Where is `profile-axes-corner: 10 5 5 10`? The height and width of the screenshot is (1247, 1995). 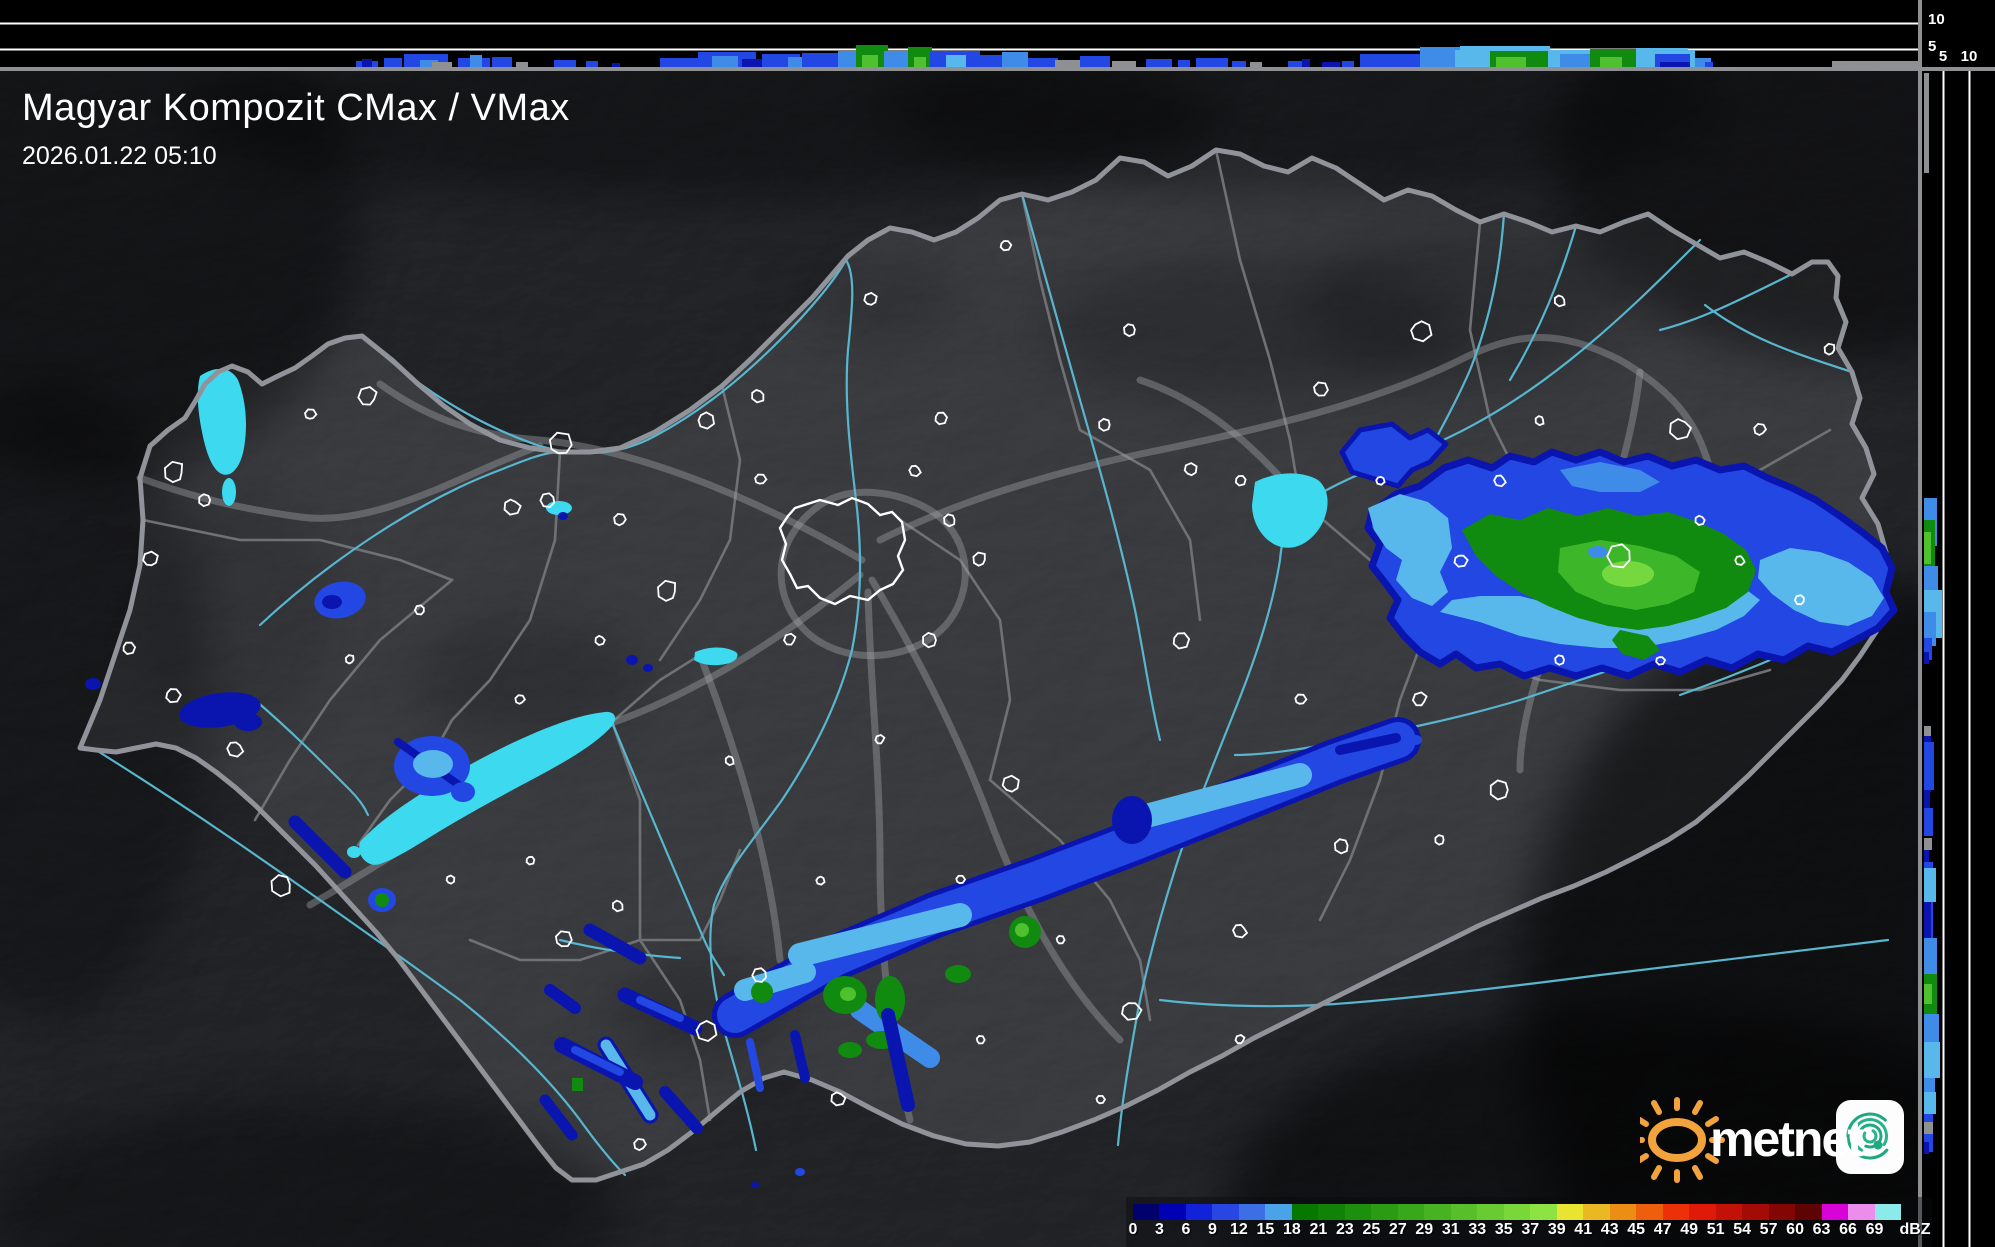 profile-axes-corner: 10 5 5 10 is located at coordinates (1958, 35).